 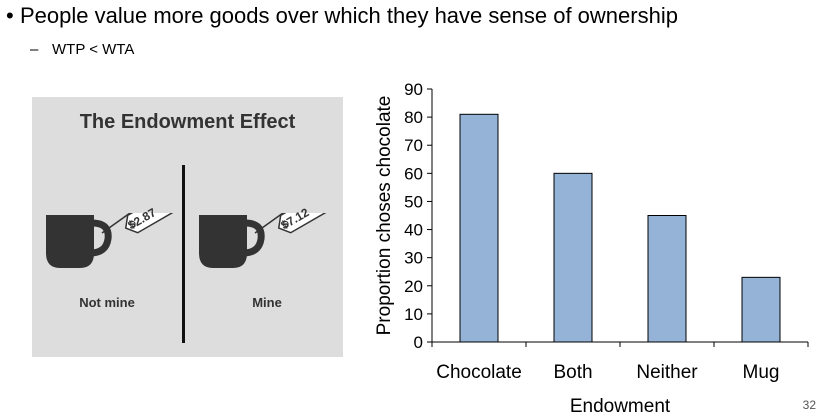 I want to click on x-category-label: Both, so click(x=572, y=372).